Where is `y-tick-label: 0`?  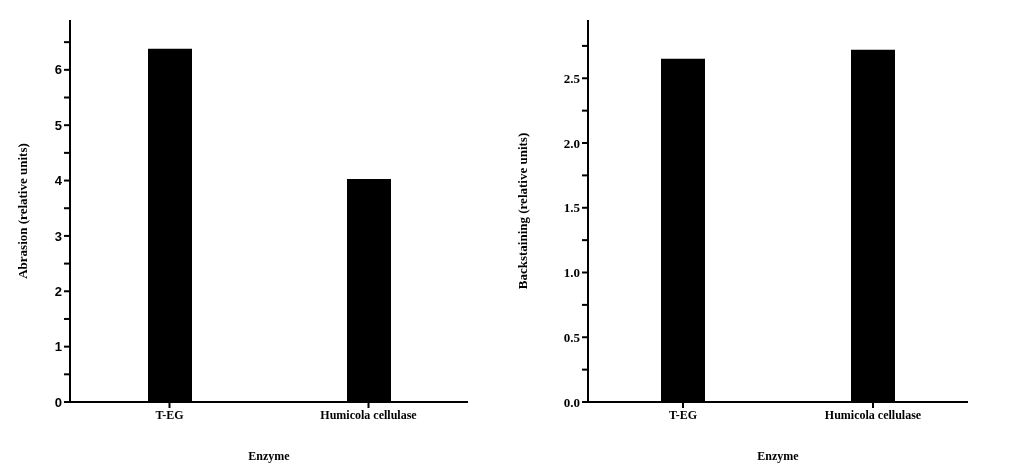
y-tick-label: 0 is located at coordinates (58, 402).